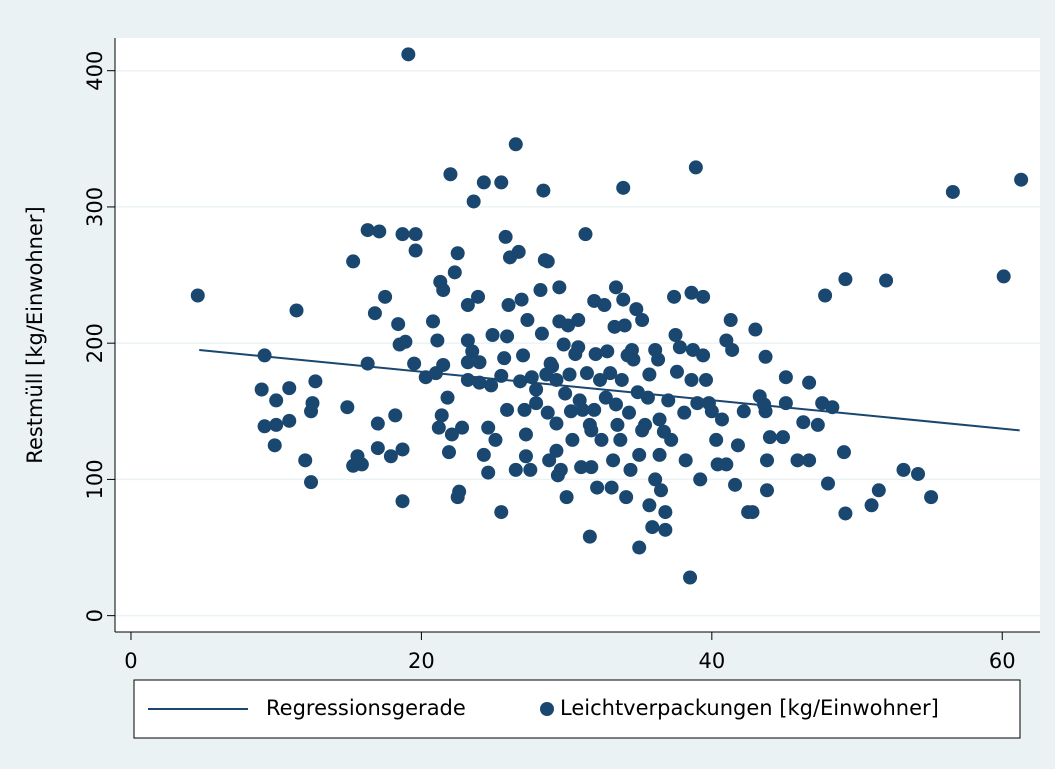 Image resolution: width=1055 pixels, height=769 pixels. Describe the element at coordinates (1002, 661) in the screenshot. I see `x-tick-label: 60` at that location.